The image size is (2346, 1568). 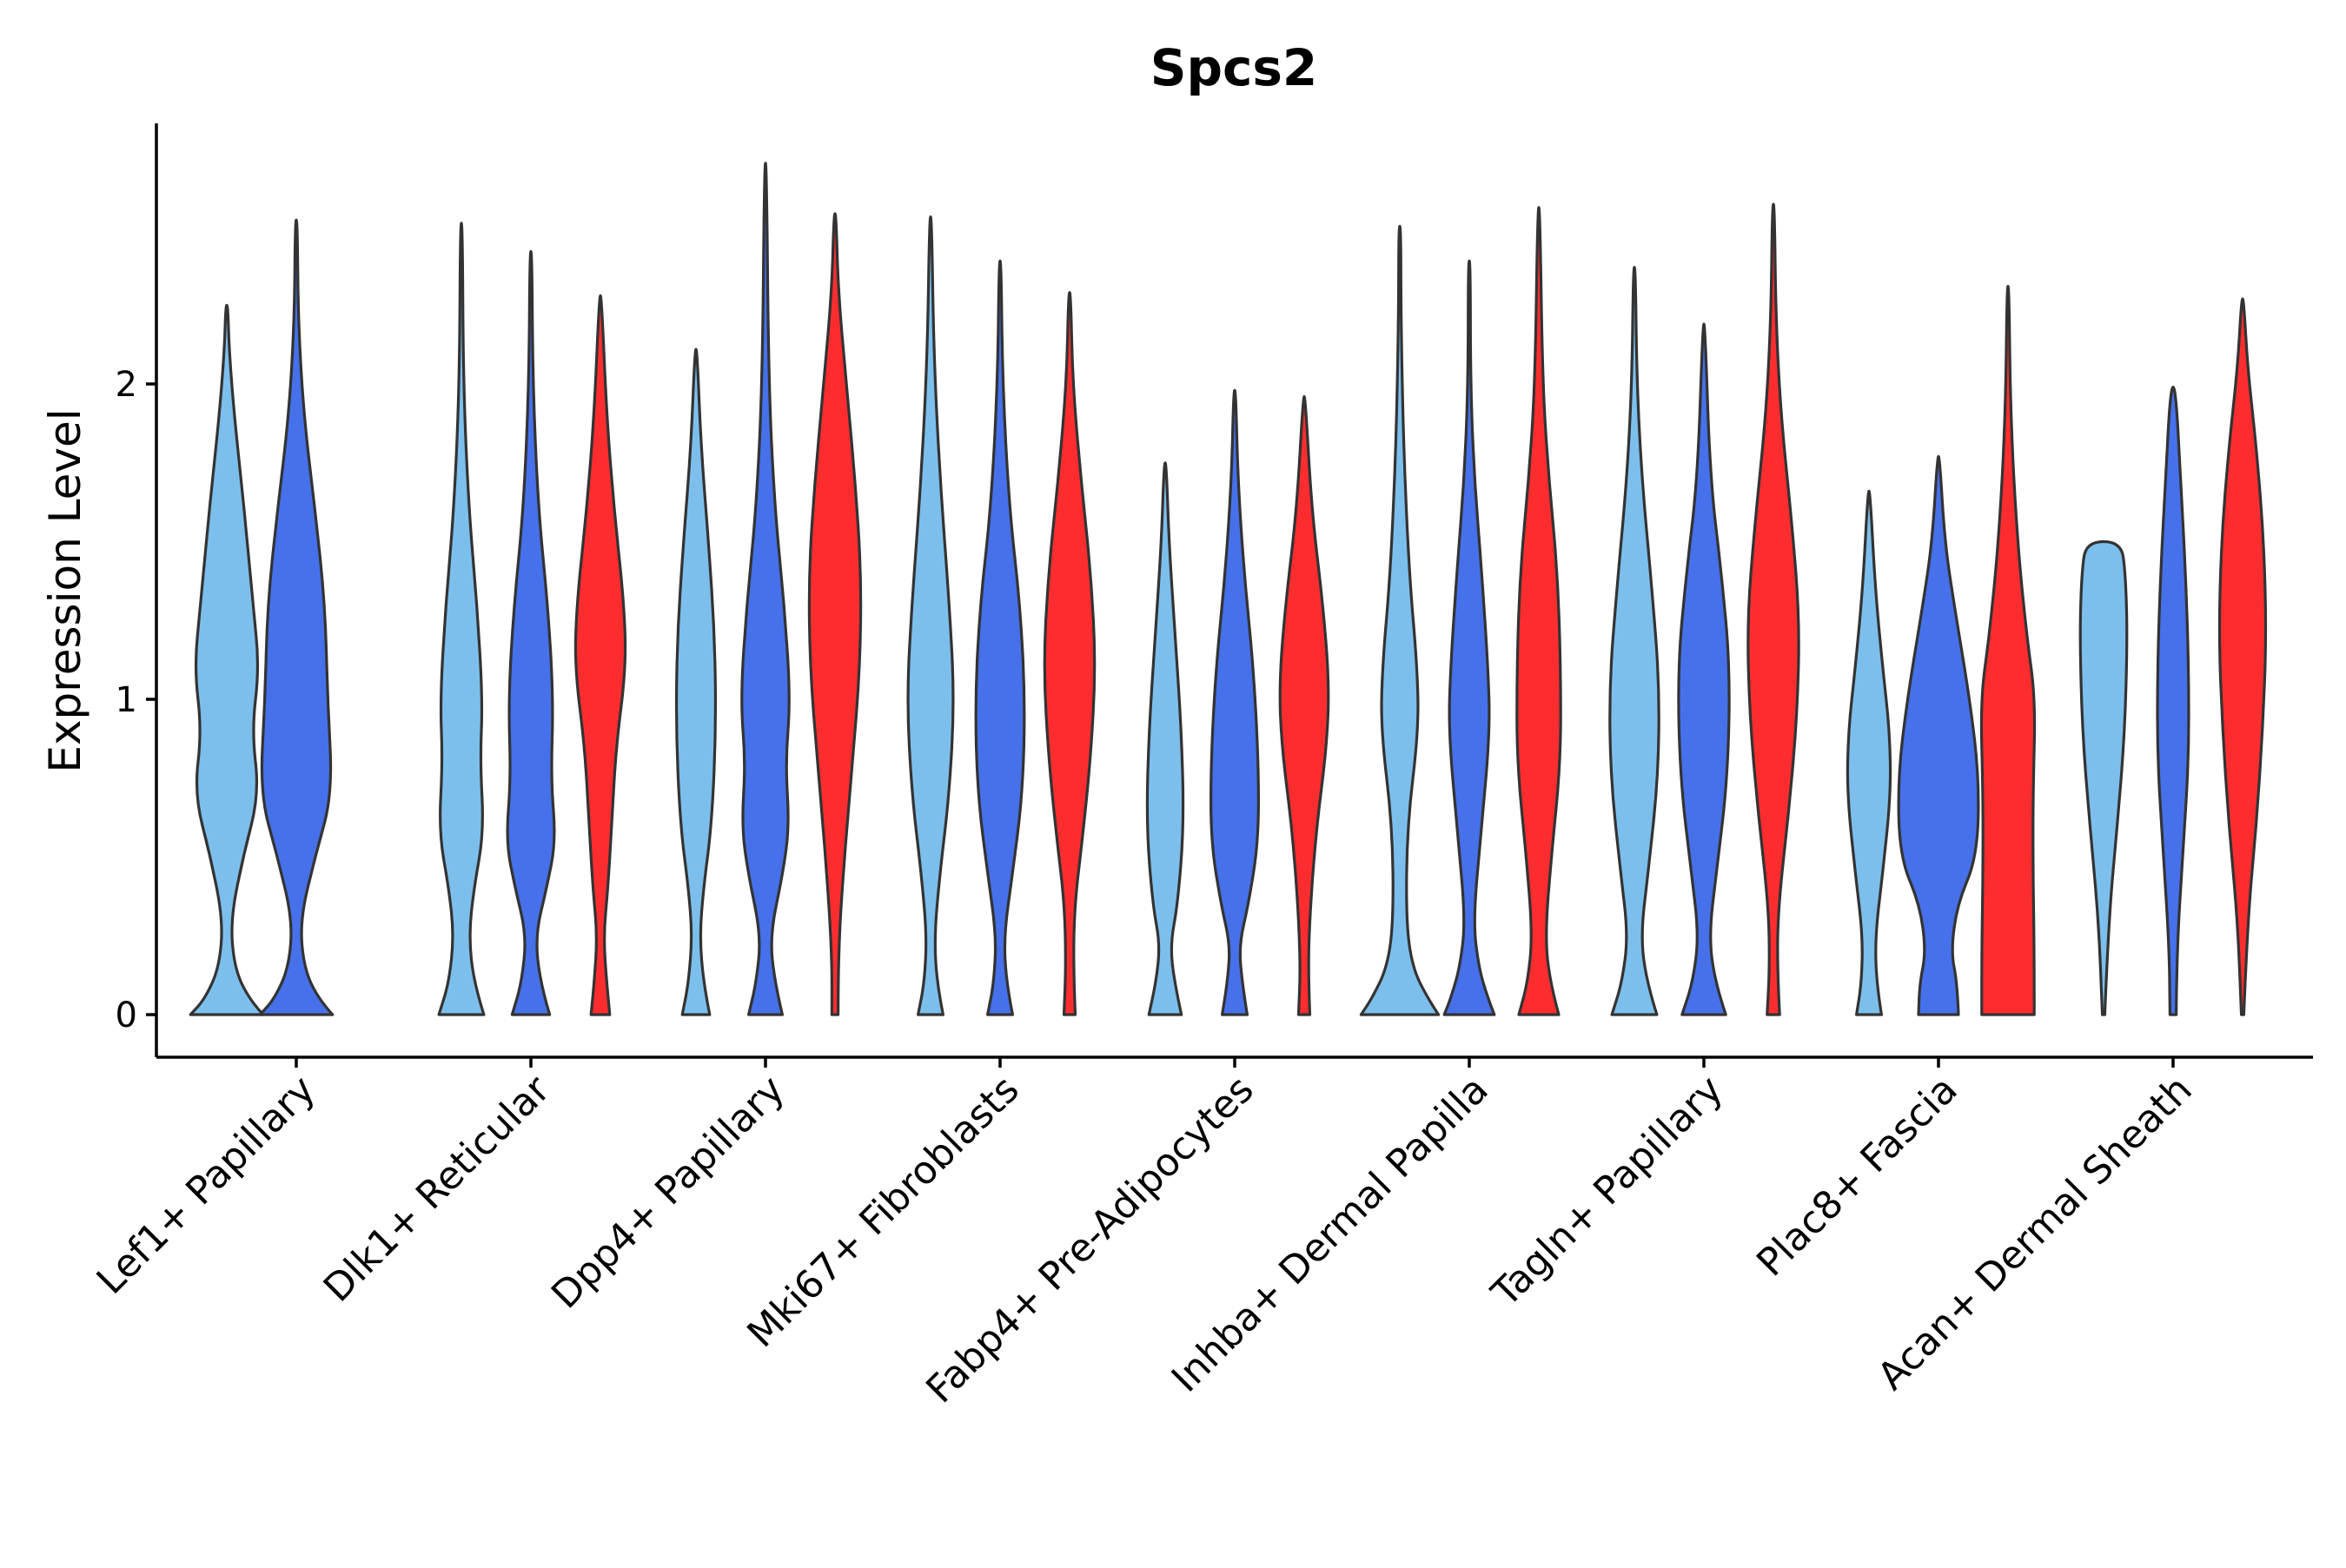 What do you see at coordinates (65, 590) in the screenshot?
I see `y-axis-label: Expression Level` at bounding box center [65, 590].